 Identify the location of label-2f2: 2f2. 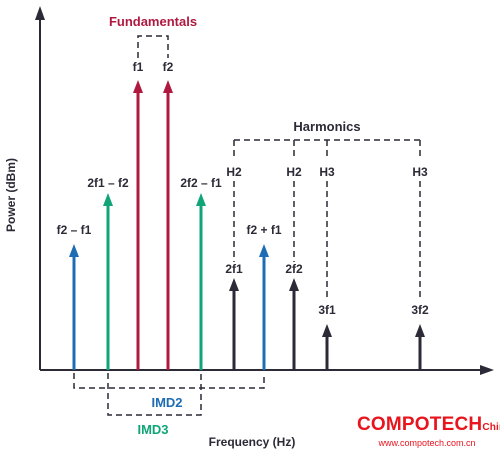
(294, 269).